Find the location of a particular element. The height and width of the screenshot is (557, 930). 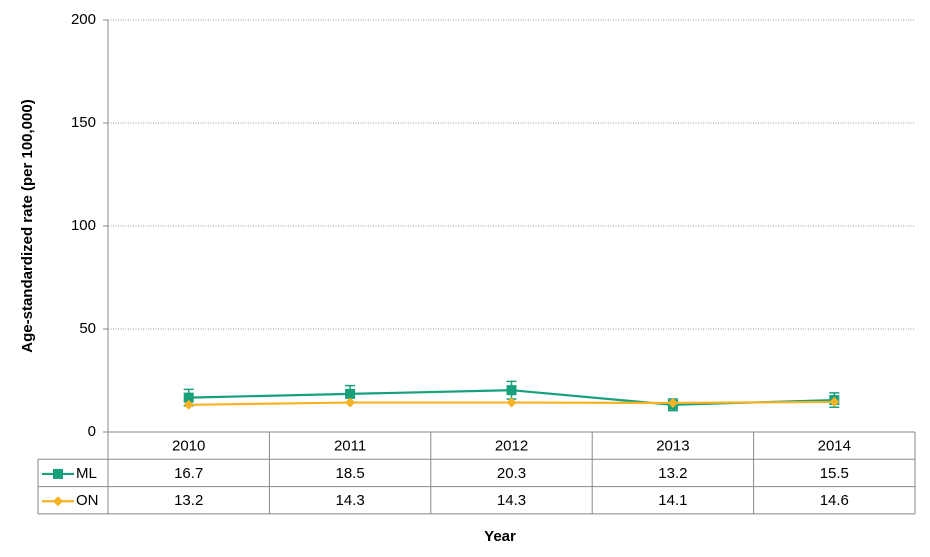

table-value: 16.7 is located at coordinates (188, 473).